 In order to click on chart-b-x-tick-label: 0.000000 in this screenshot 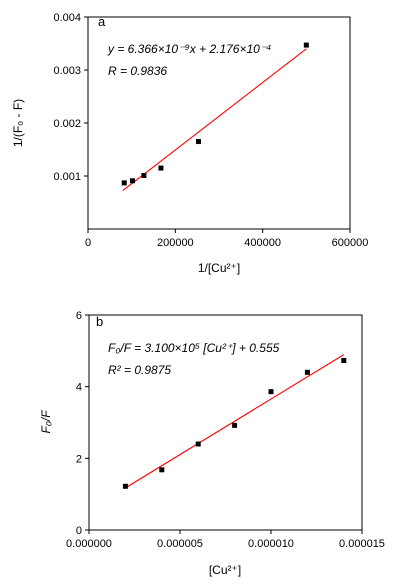, I will do `click(89, 544)`.